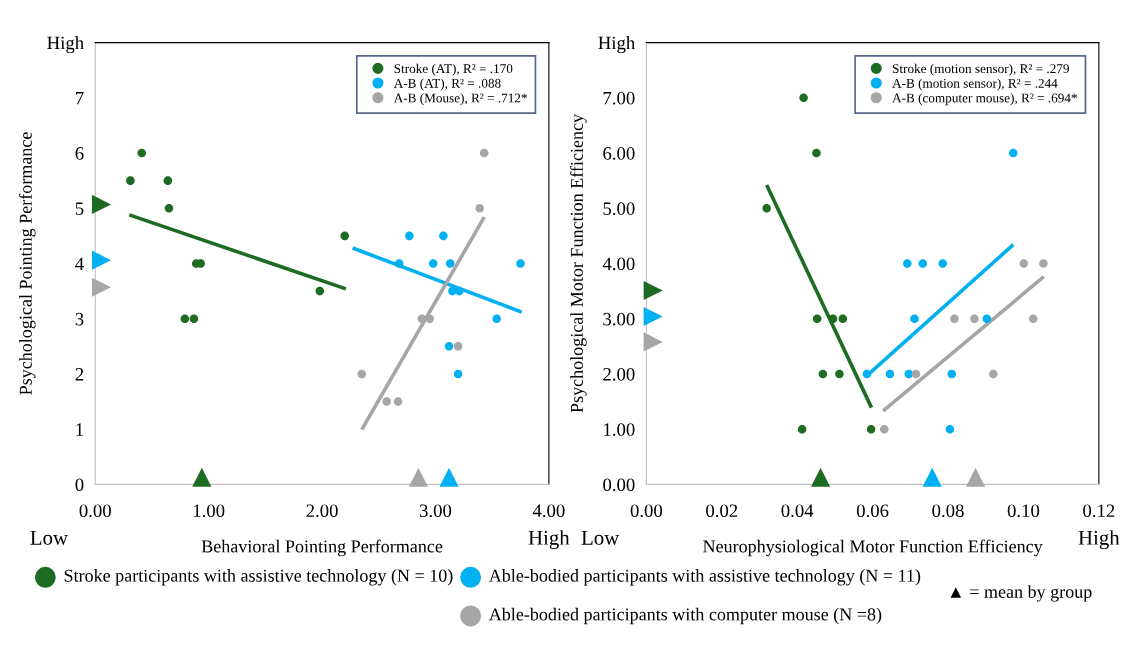 This screenshot has width=1134, height=645. Describe the element at coordinates (619, 209) in the screenshot. I see `y-tick-label: 5.00` at that location.